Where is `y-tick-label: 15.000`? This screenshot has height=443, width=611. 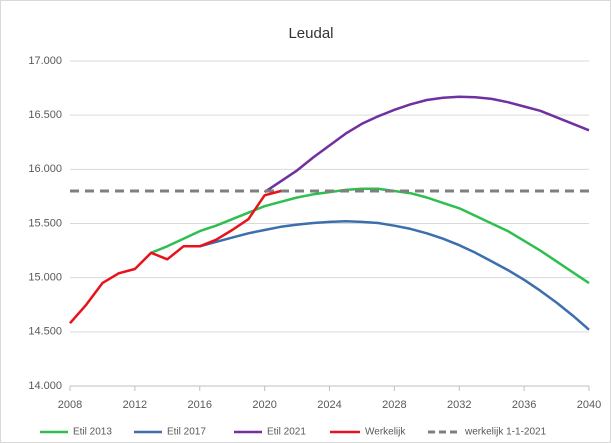
y-tick-label: 15.000 is located at coordinates (45, 278).